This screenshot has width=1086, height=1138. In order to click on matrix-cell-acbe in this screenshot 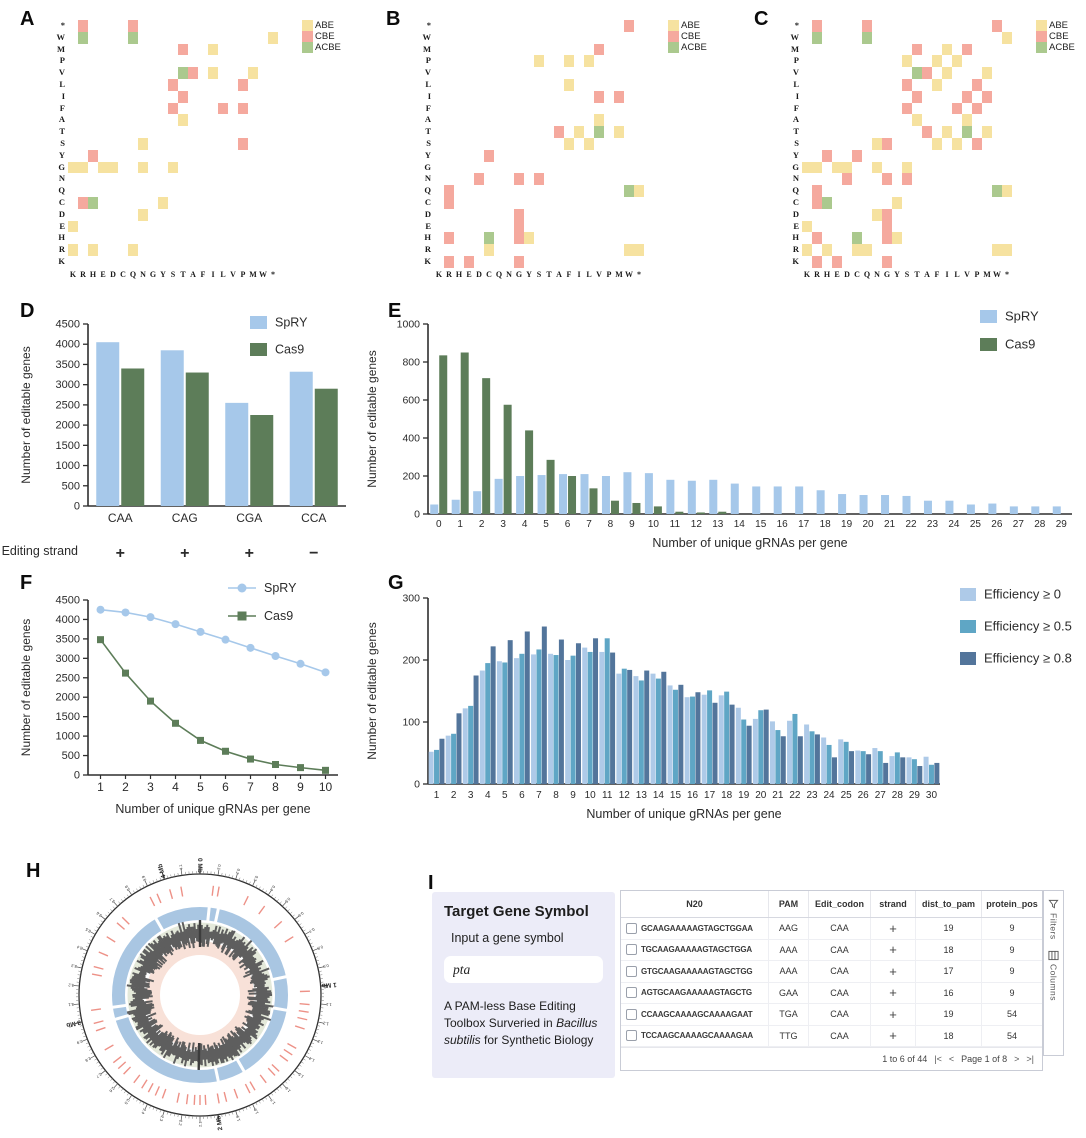, I will do `click(827, 202)`.